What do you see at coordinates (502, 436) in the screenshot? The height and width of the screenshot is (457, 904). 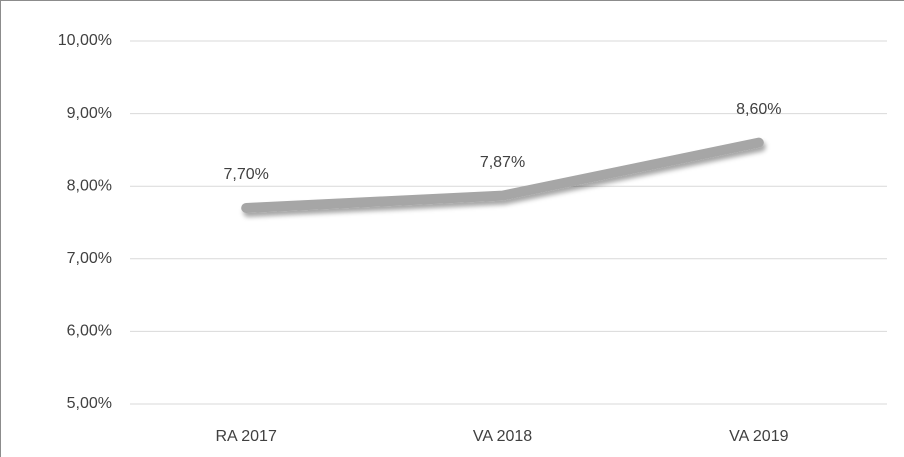 I see `x-tick-label: VA 2018` at bounding box center [502, 436].